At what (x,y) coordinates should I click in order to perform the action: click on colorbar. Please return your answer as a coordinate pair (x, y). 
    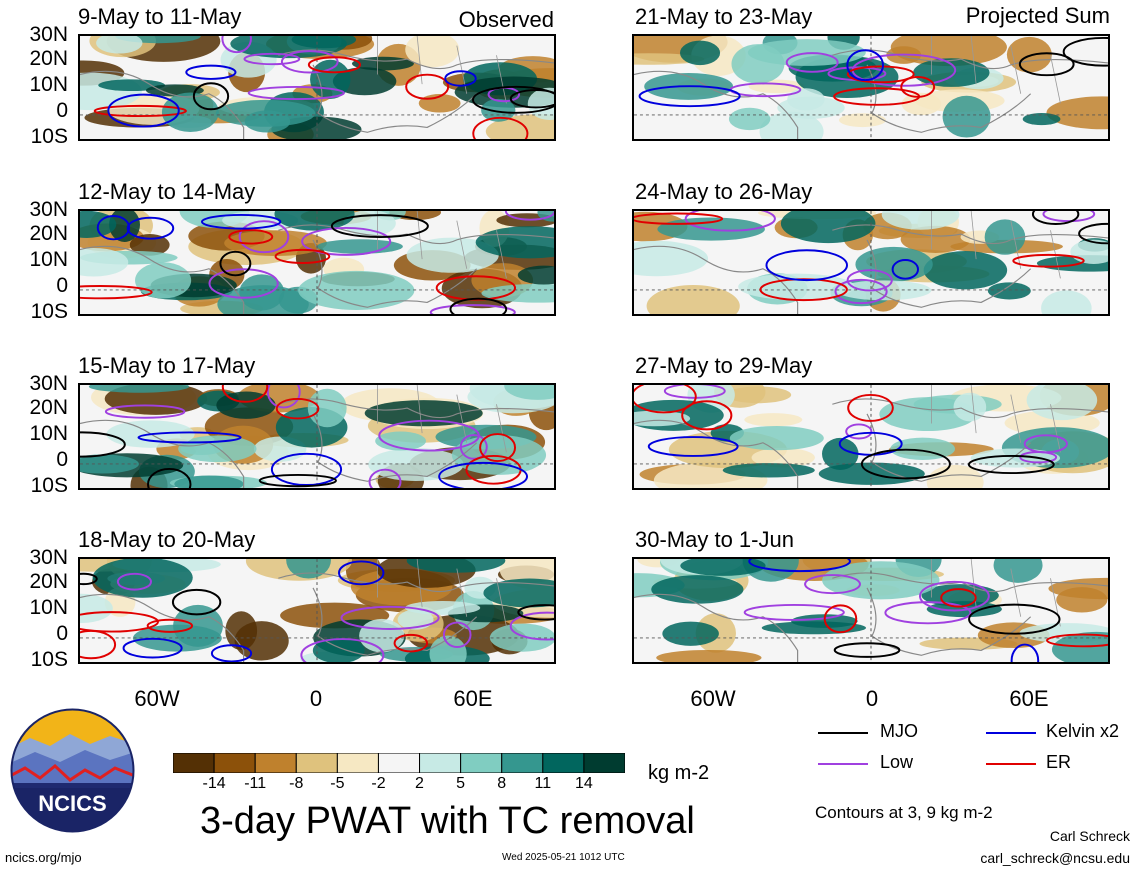
    Looking at the image, I should click on (399, 763).